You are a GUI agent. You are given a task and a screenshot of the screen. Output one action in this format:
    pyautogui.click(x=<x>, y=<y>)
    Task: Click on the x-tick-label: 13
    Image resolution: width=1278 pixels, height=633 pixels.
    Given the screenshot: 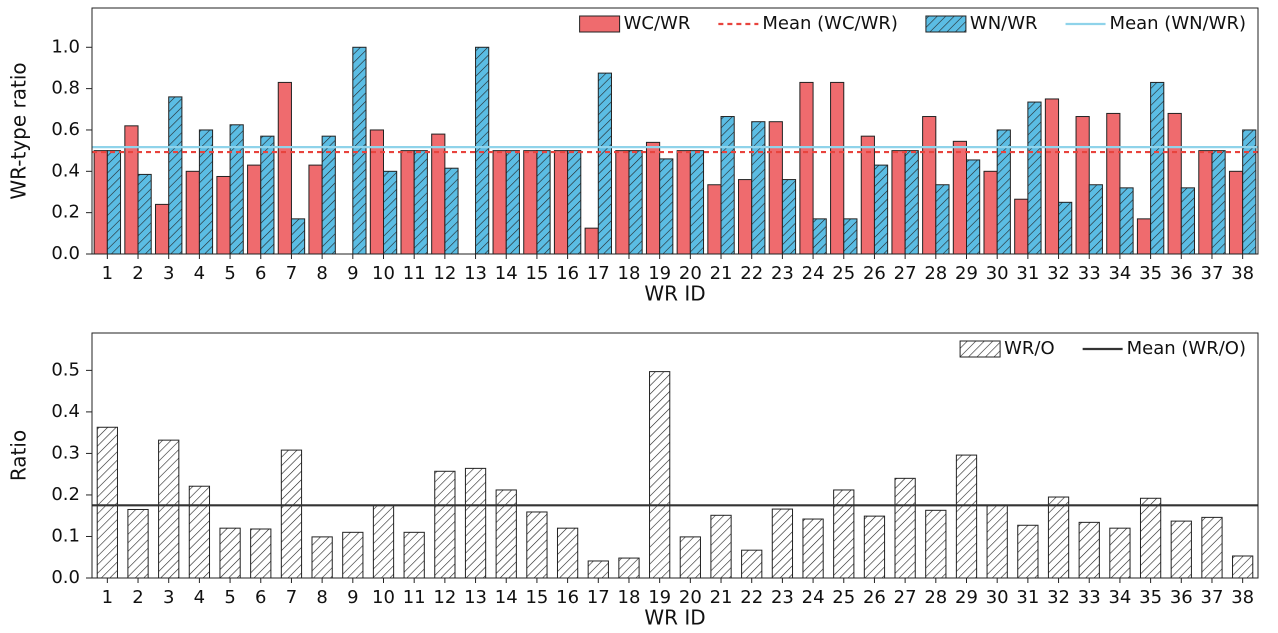 What is the action you would take?
    pyautogui.click(x=475, y=597)
    